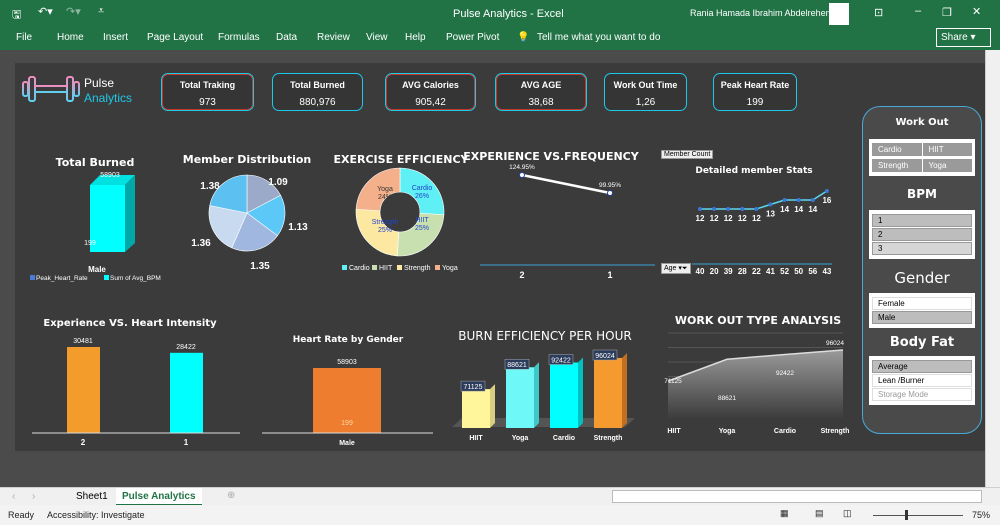 The image size is (1000, 525). Describe the element at coordinates (24, 37) in the screenshot. I see `tab-file: File` at that location.